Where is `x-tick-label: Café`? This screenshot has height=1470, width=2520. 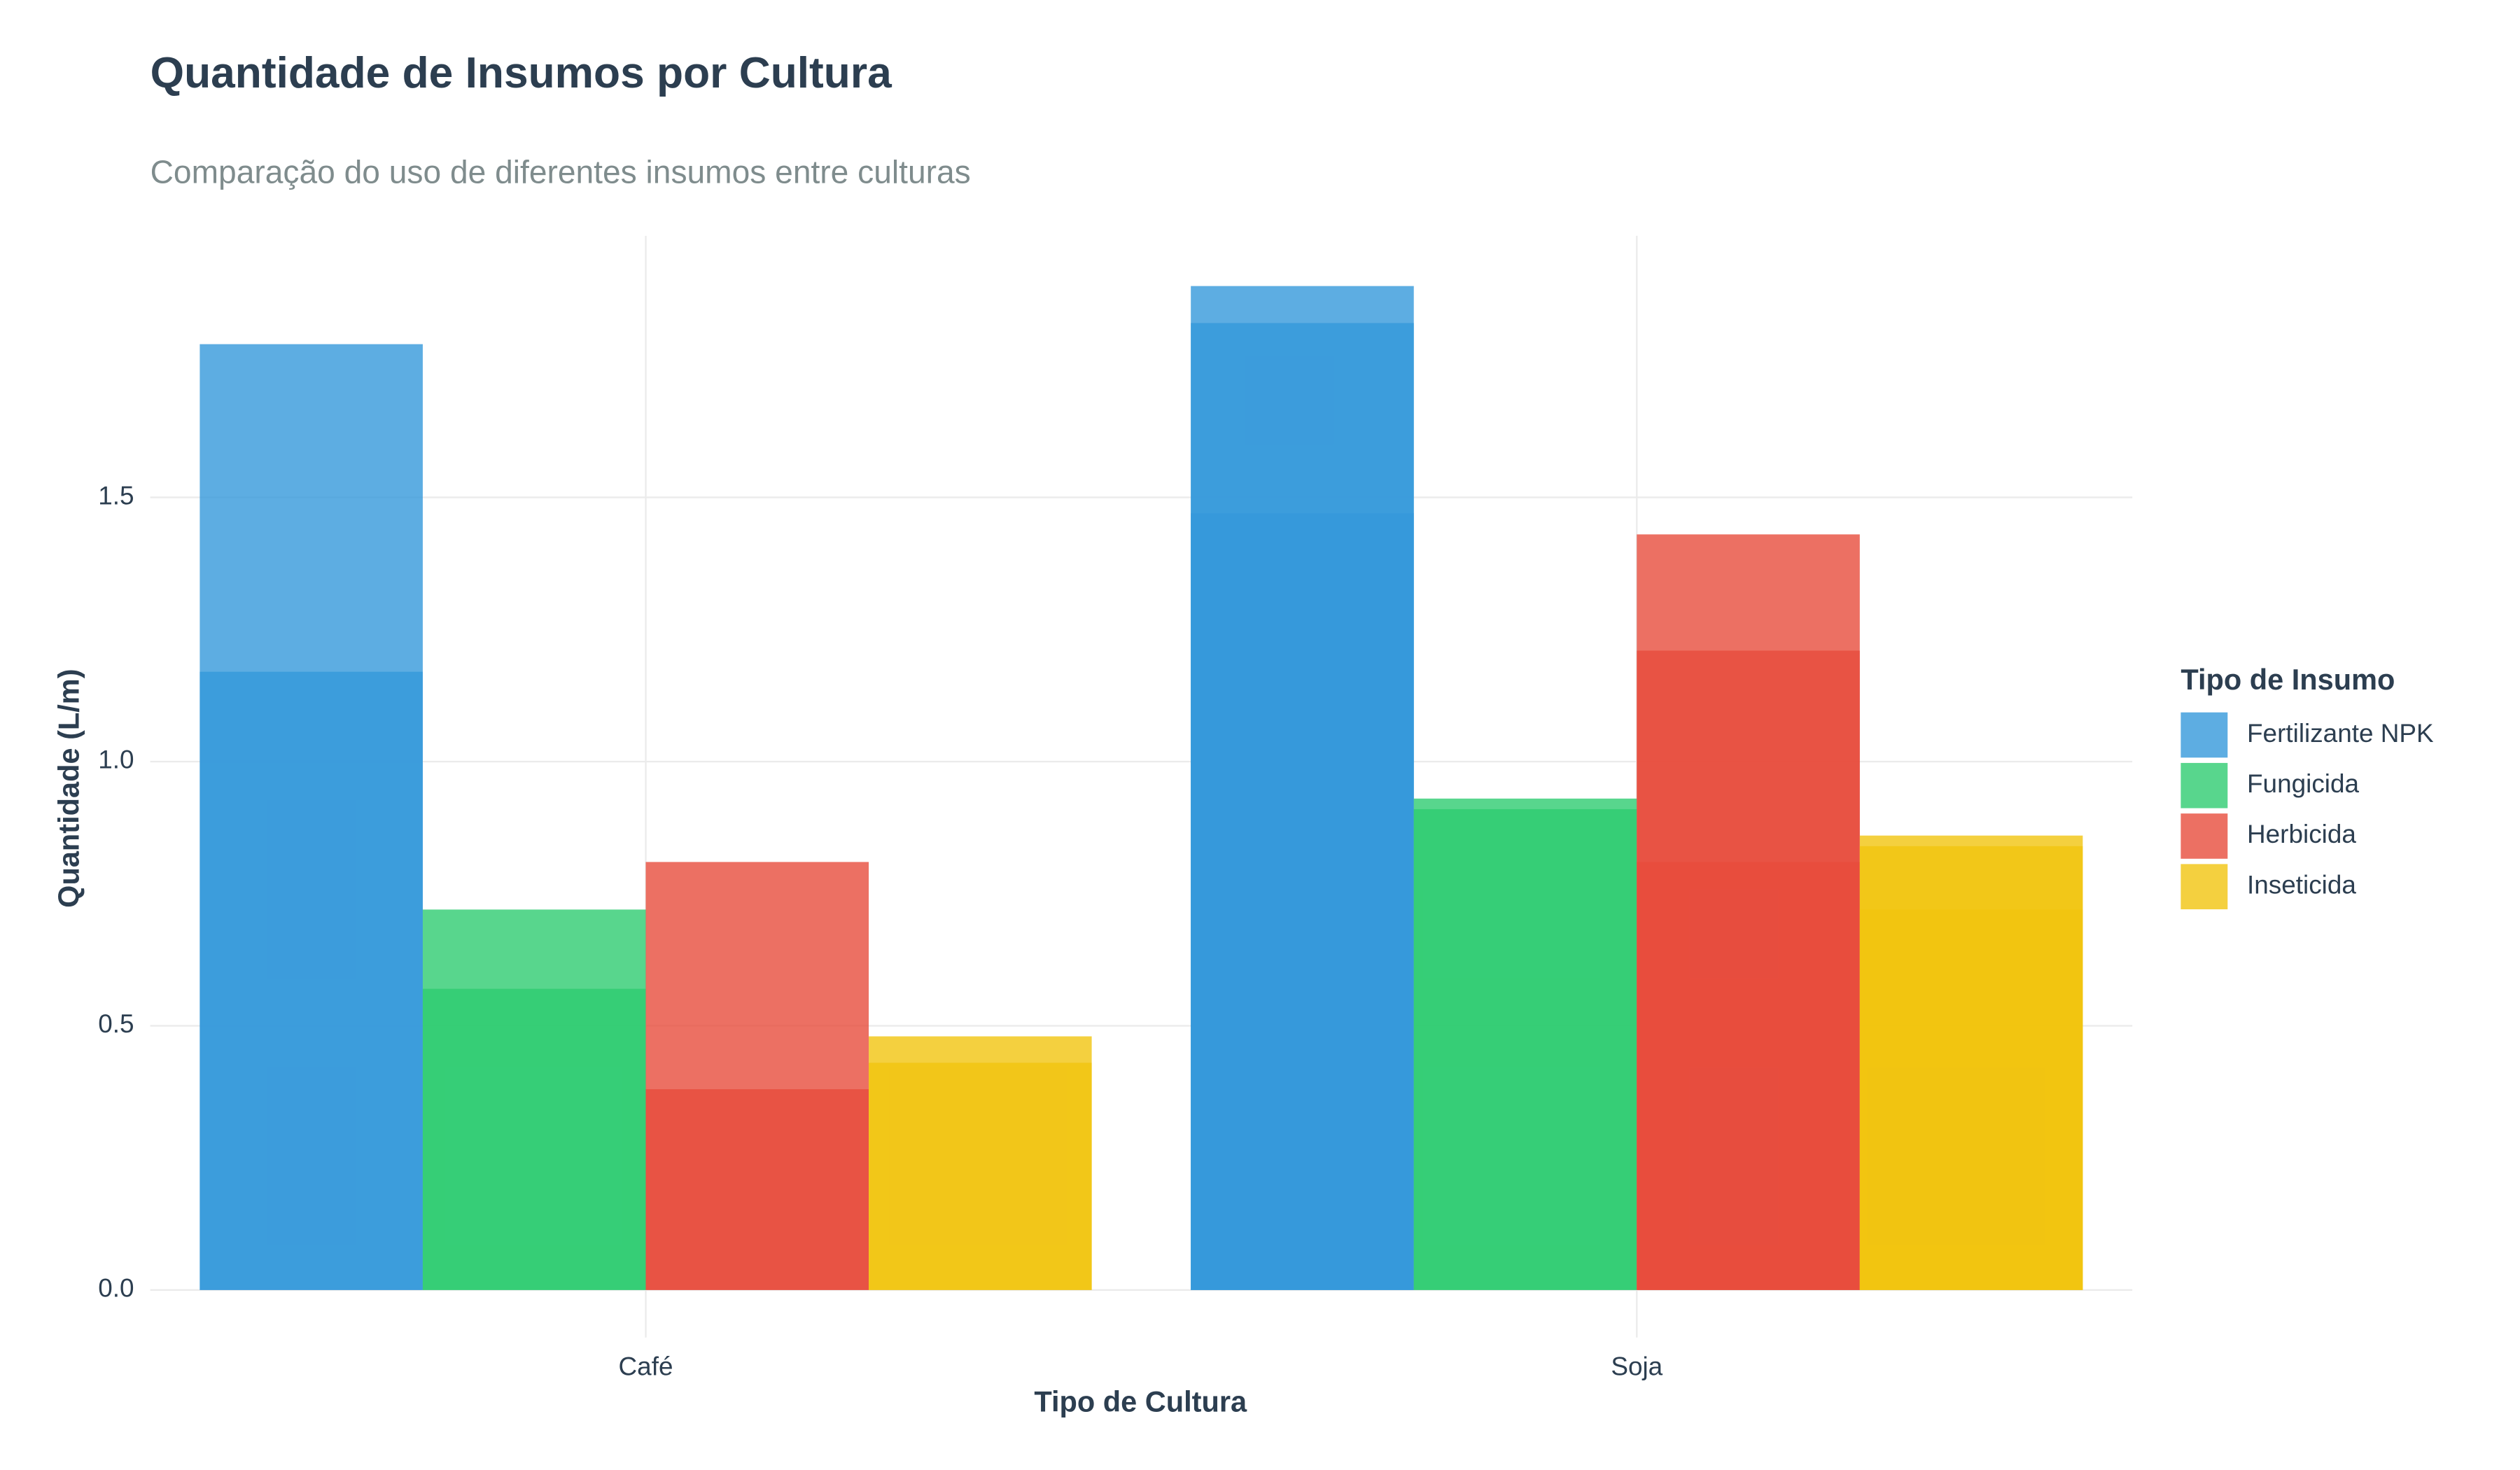 x-tick-label: Café is located at coordinates (646, 1366).